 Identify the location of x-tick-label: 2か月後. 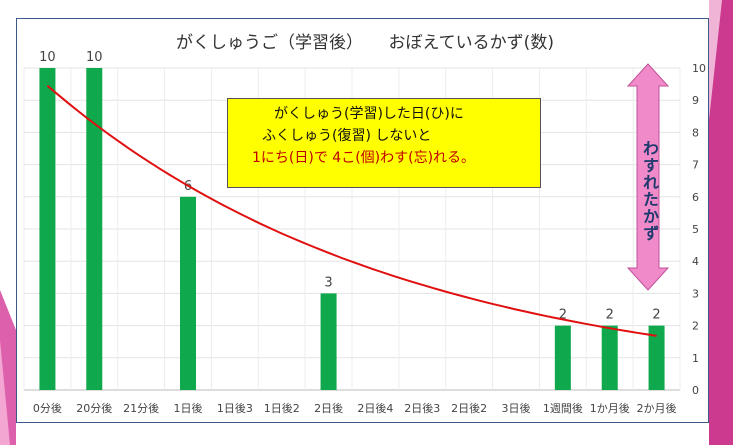
(657, 408).